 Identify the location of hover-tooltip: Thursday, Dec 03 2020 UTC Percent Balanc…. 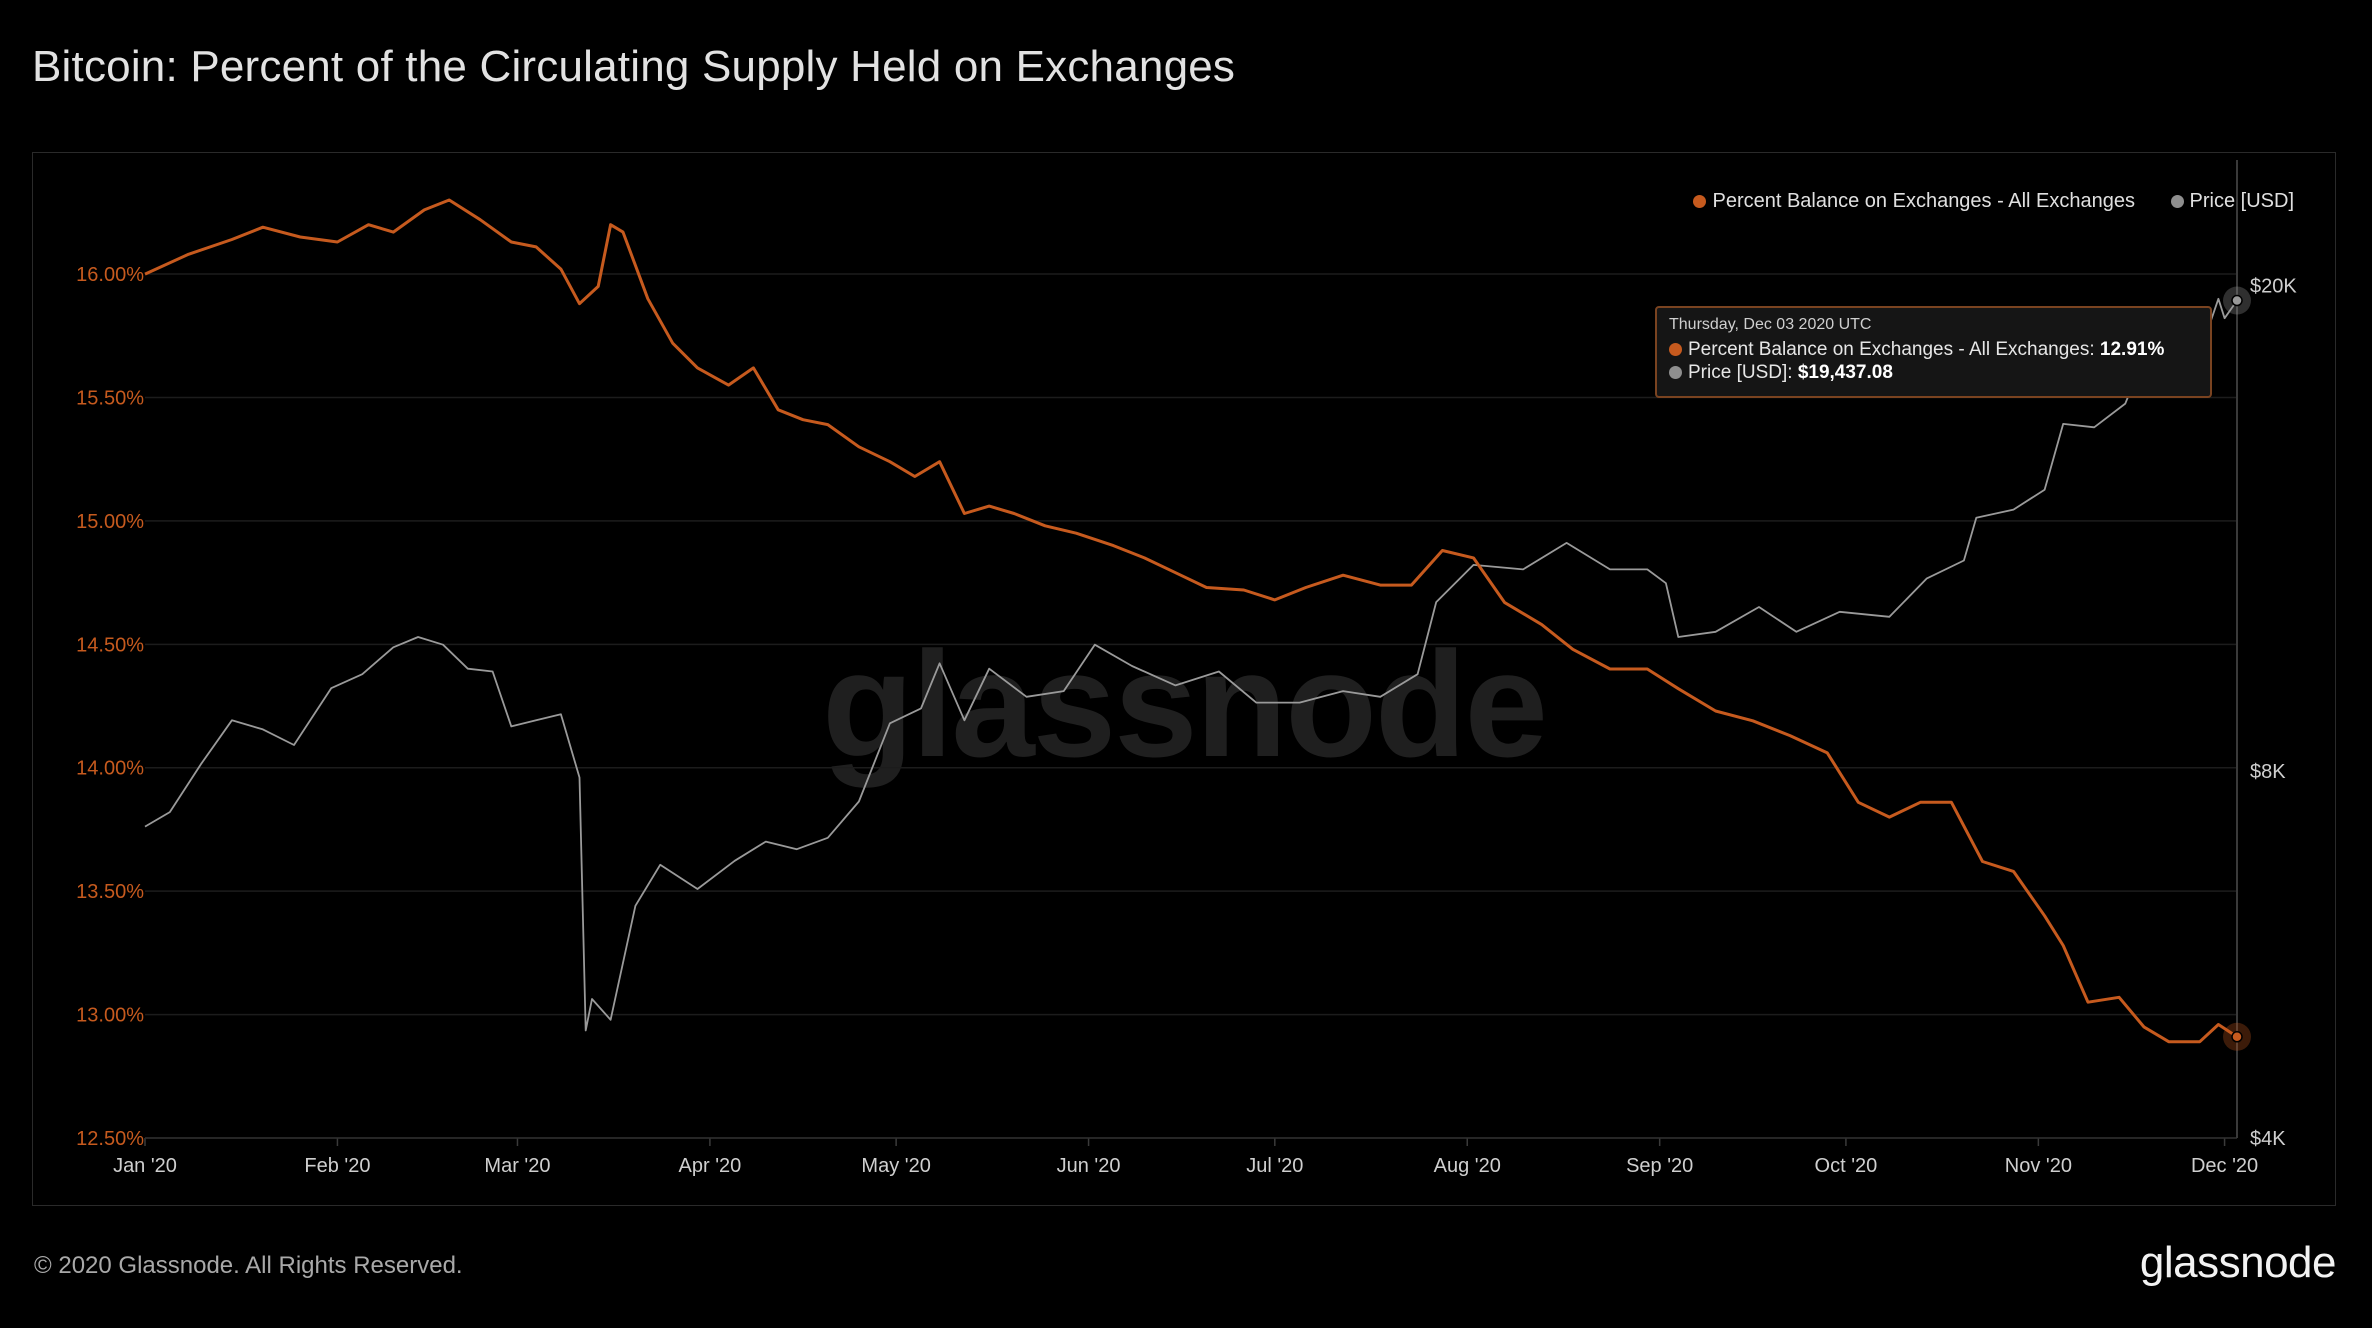
(1933, 352).